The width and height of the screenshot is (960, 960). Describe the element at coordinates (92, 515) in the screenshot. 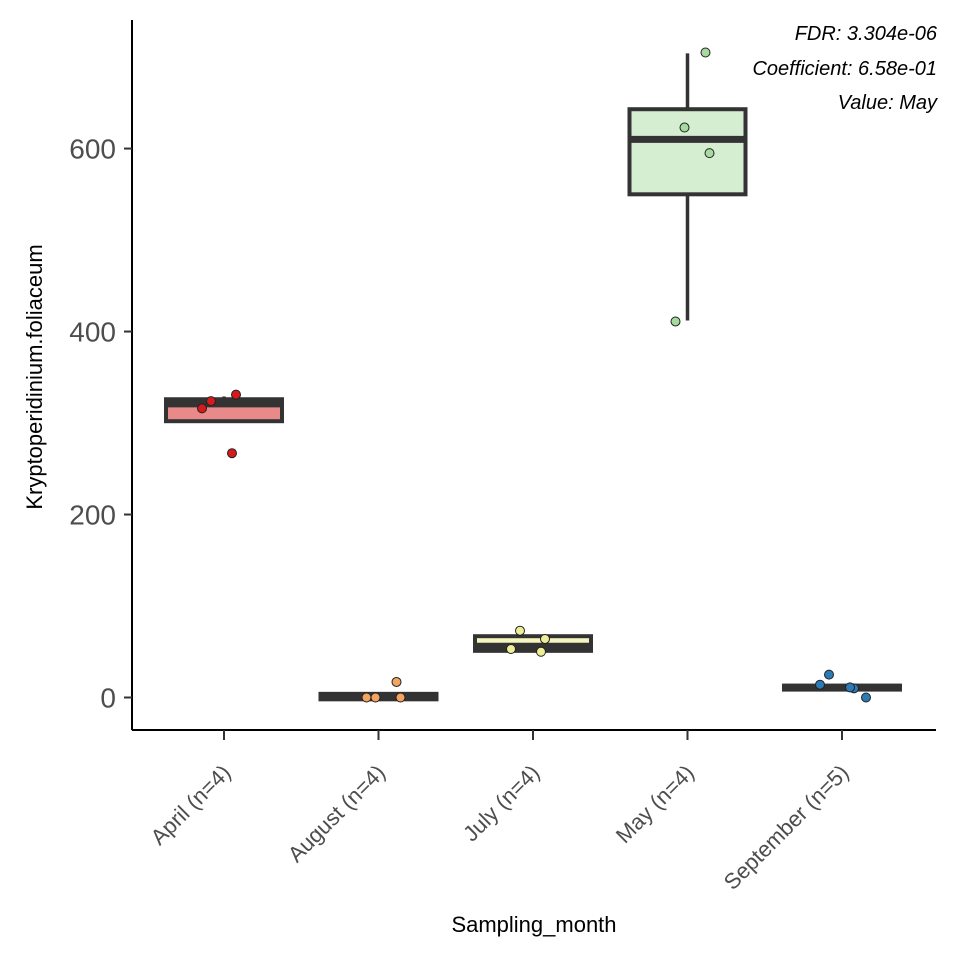

I see `y-tick-label: 200` at that location.